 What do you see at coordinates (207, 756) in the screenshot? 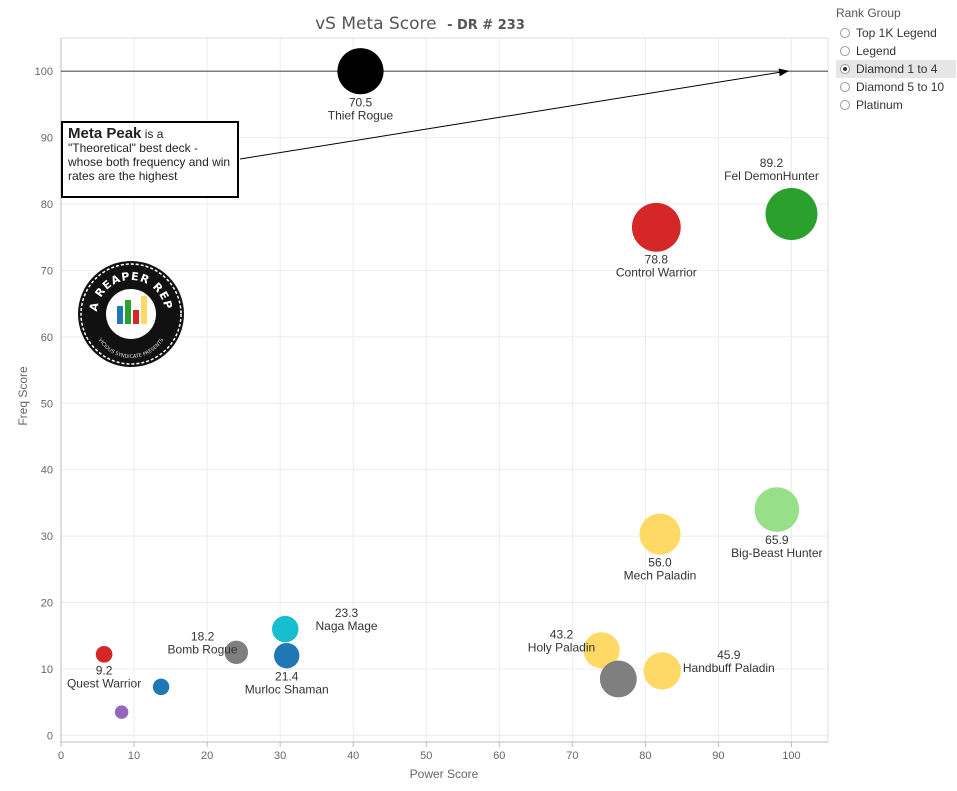
I see `x-tick-label: 20` at bounding box center [207, 756].